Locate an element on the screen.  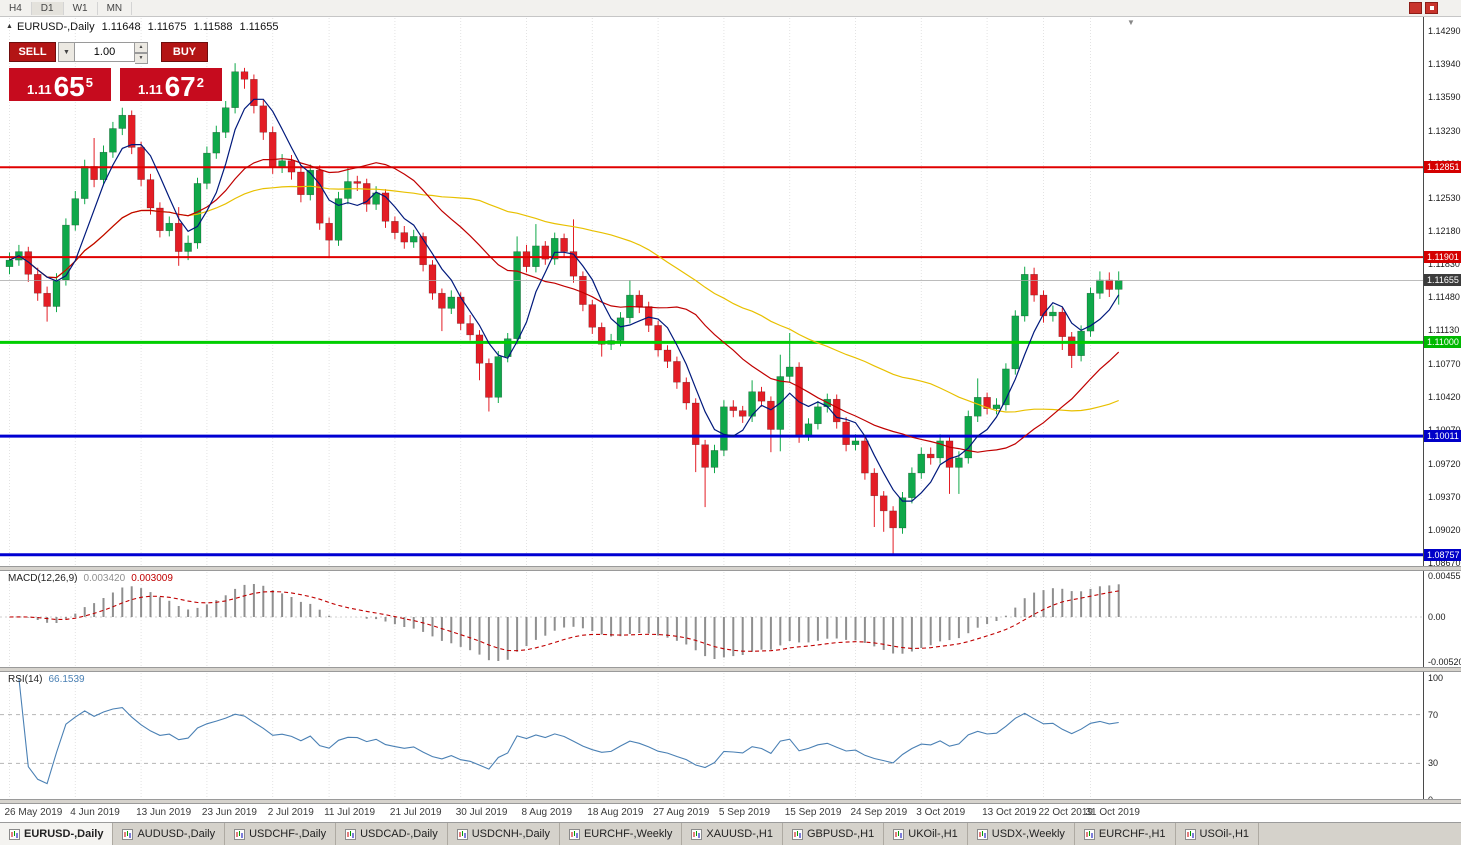
ask-pipette: 2 is located at coordinates (200, 82).